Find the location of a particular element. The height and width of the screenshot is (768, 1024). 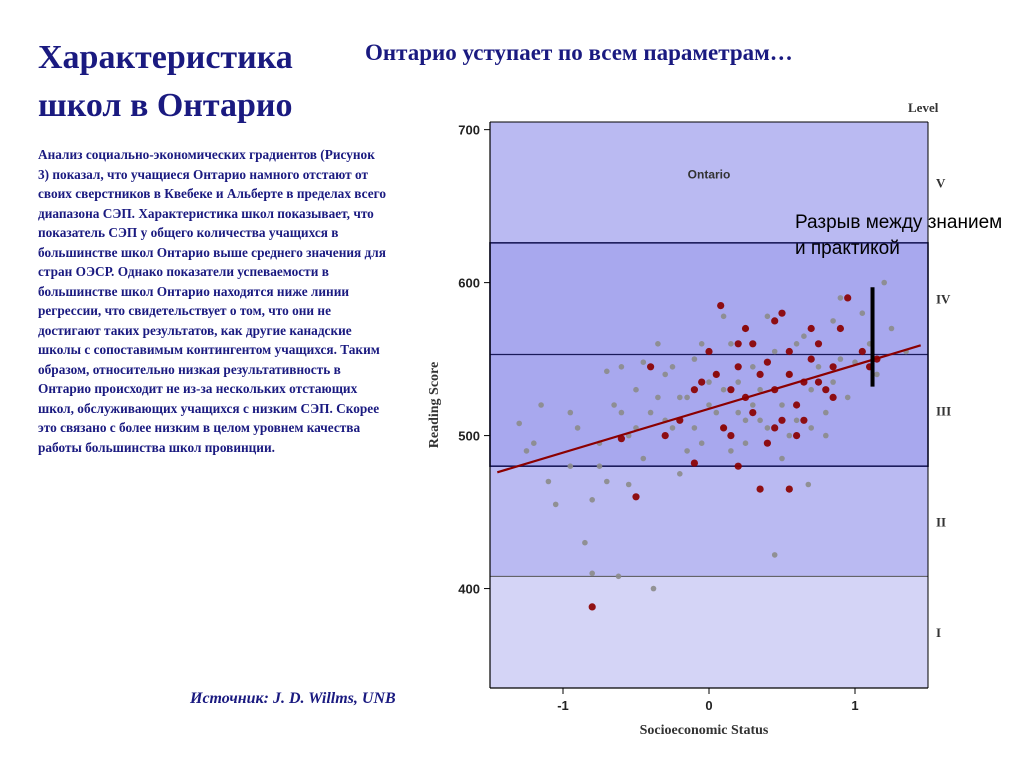

x-tick-label: -1 is located at coordinates (563, 705).